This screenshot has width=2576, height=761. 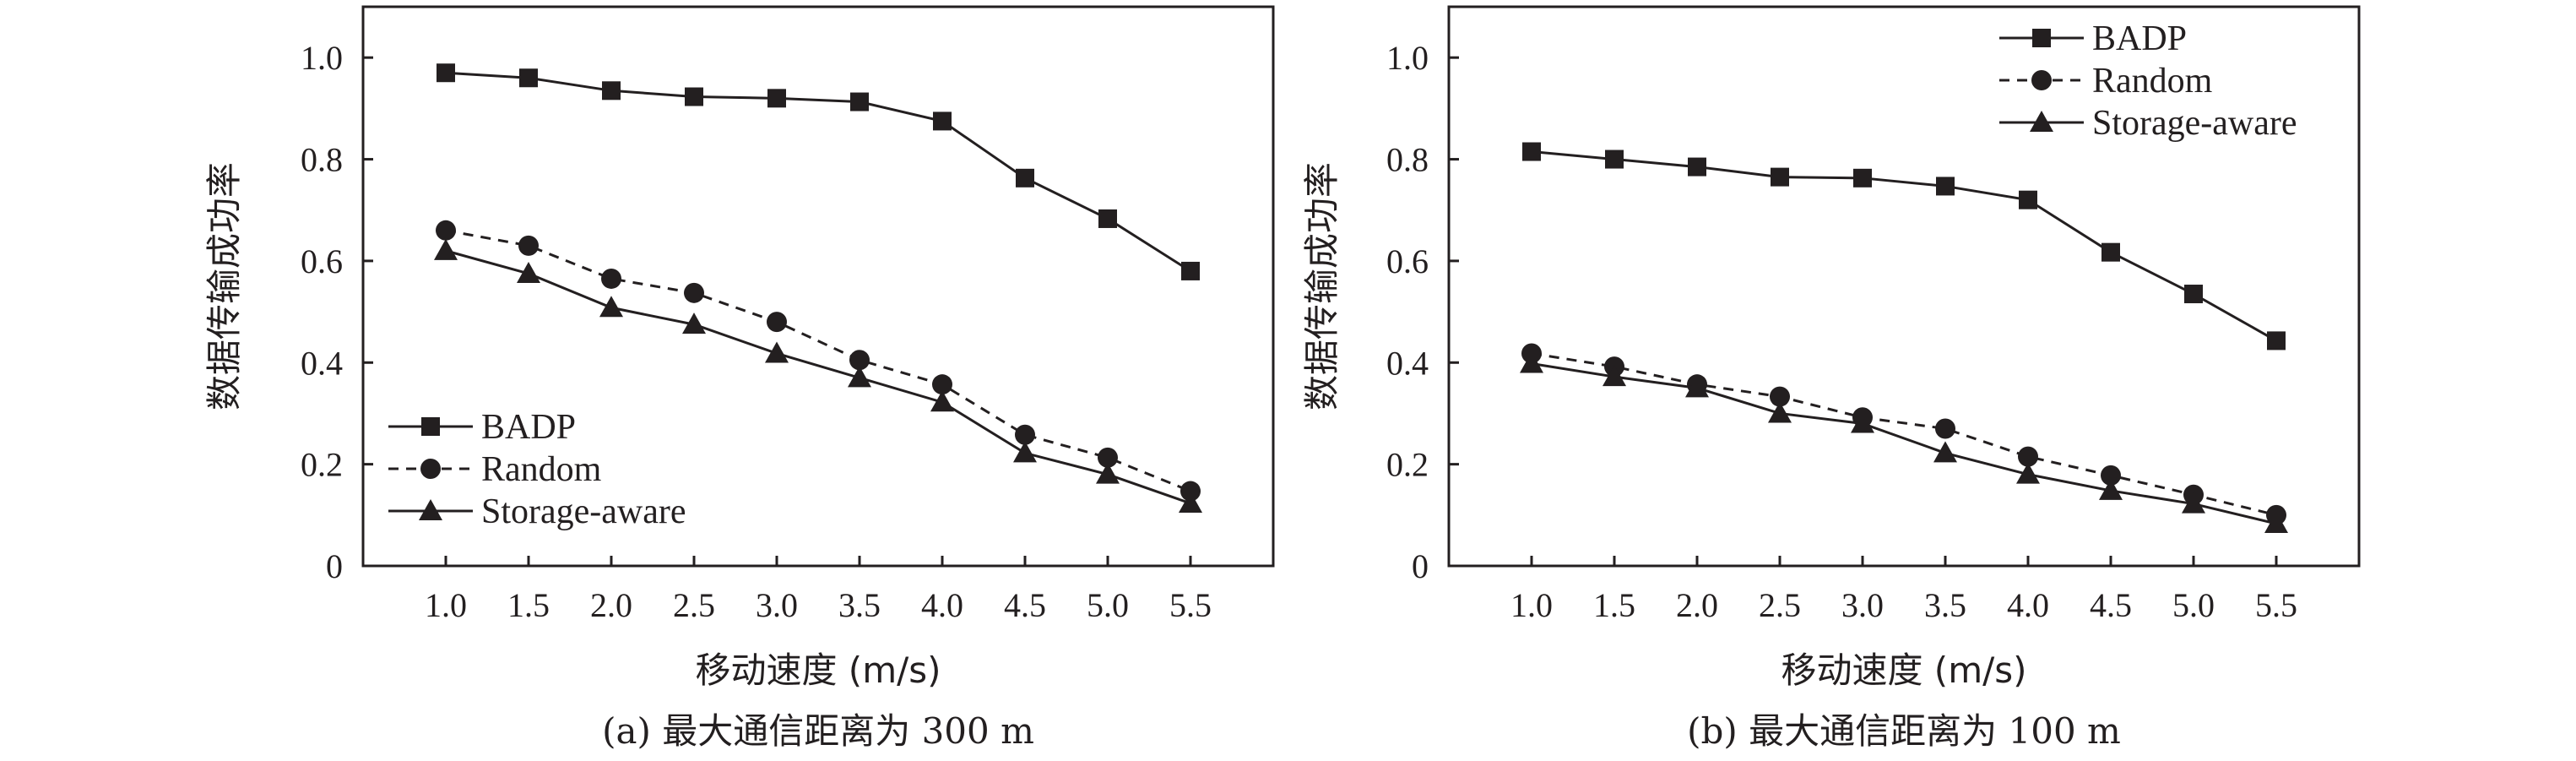 I want to click on x-axis-ticks-b: 1.0 1.5 2.0 2.5 3.0 3.5 4.0 4.5 5.0 5.5, so click(x=1904, y=590).